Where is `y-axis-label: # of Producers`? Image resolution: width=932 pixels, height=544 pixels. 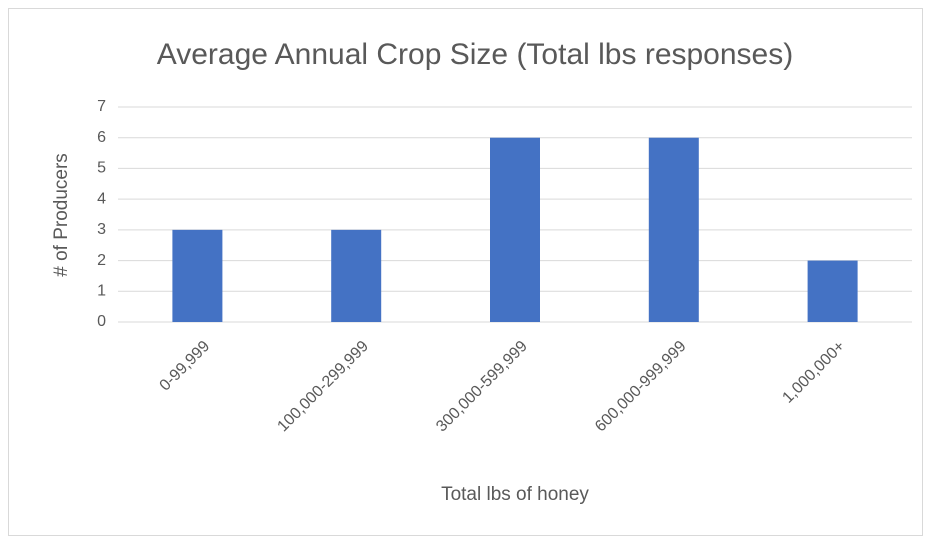
y-axis-label: # of Producers is located at coordinates (61, 215).